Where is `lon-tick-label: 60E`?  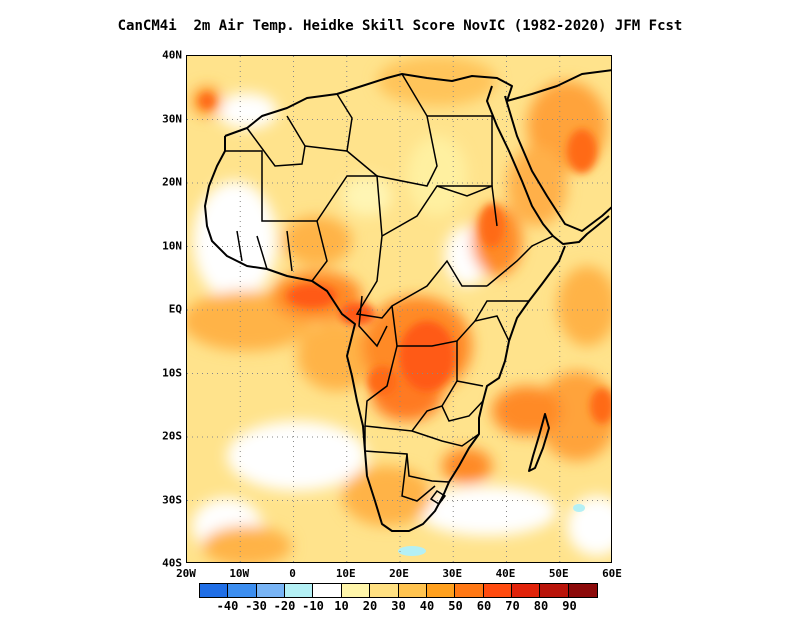 lon-tick-label: 60E is located at coordinates (612, 573).